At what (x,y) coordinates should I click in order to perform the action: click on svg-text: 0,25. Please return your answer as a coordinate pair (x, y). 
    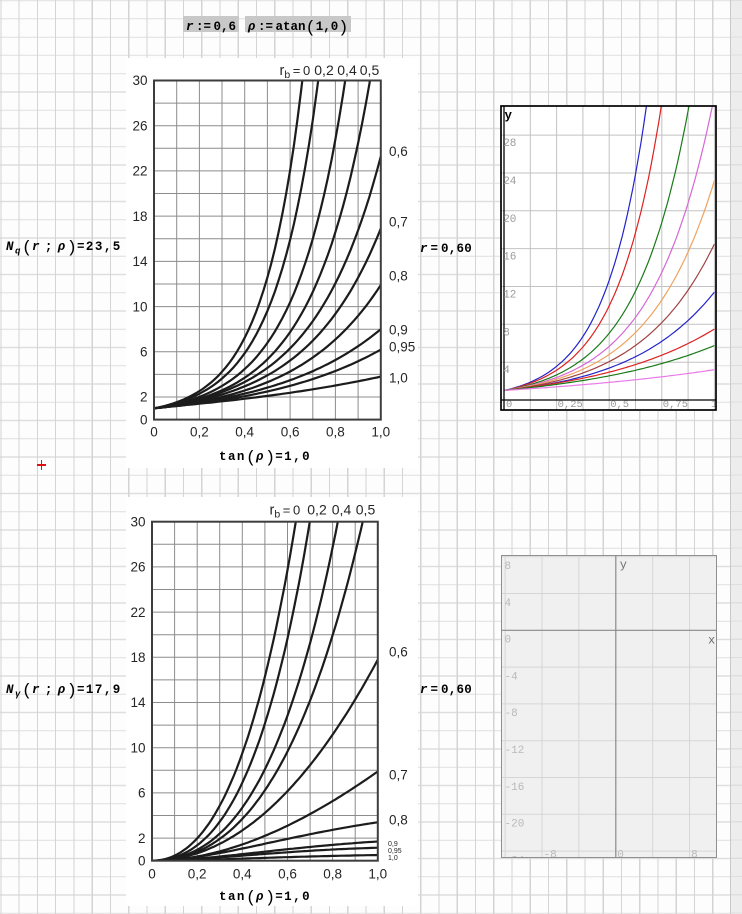
    Looking at the image, I should click on (570, 405).